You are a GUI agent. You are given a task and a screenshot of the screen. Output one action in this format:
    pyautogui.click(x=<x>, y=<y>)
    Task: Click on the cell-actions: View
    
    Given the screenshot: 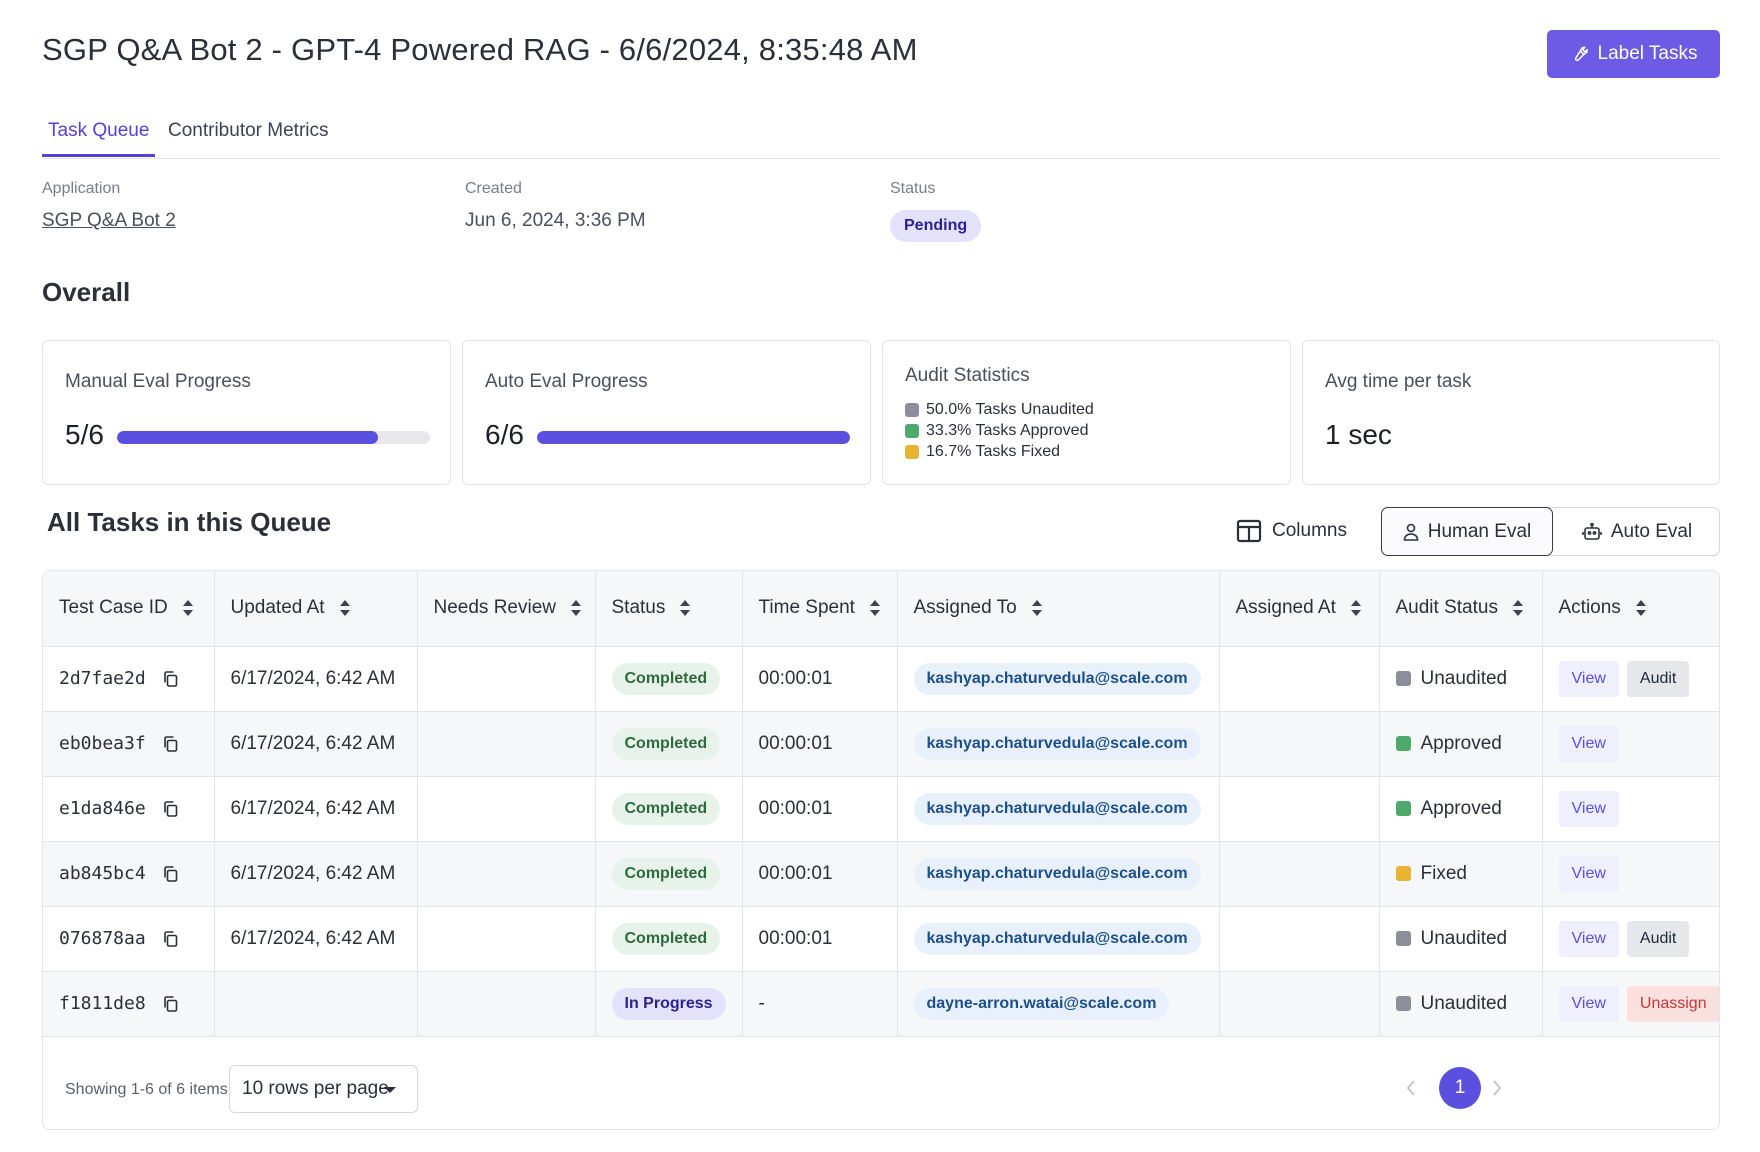 What is the action you would take?
    pyautogui.click(x=1630, y=809)
    